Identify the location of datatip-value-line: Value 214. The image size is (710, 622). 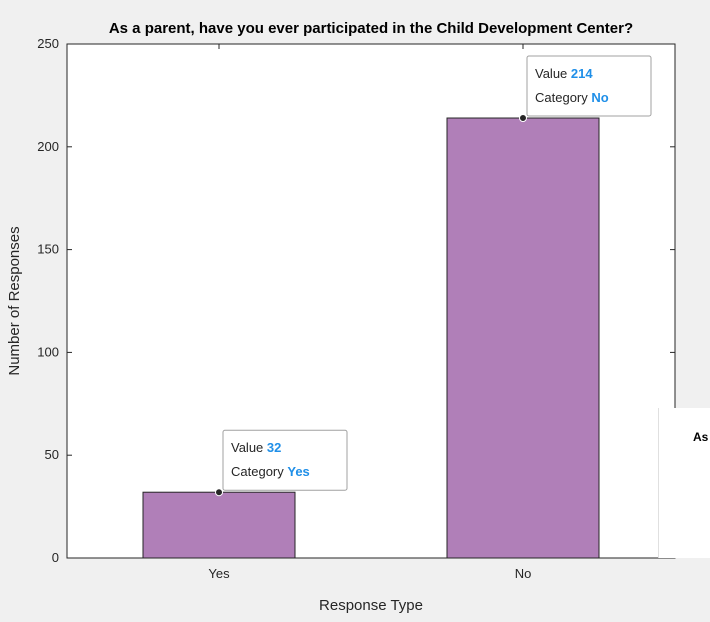
(564, 73).